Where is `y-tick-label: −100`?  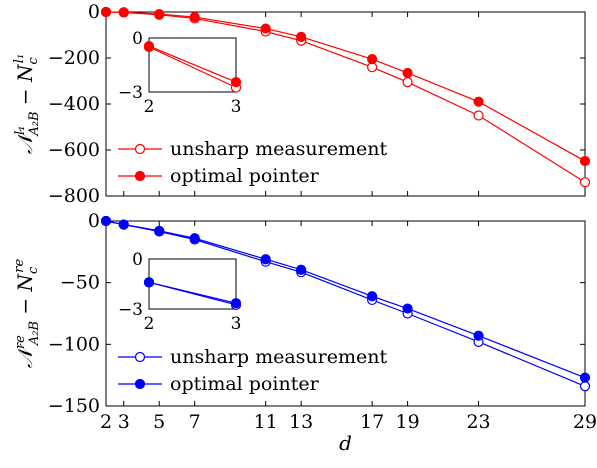
y-tick-label: −100 is located at coordinates (74, 344).